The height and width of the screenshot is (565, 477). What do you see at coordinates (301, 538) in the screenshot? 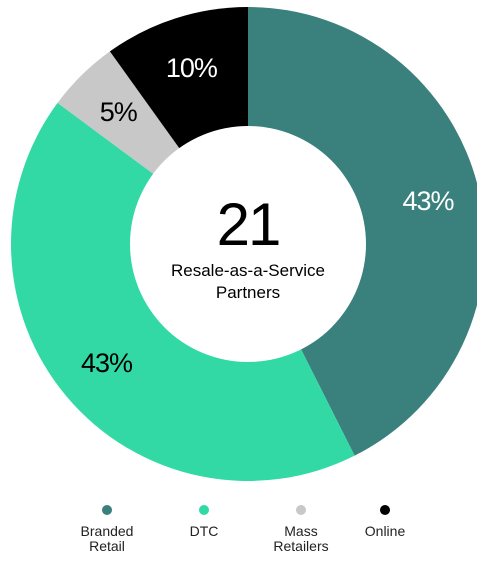
I see `legend-label-mass-retailers: Mass Retailers` at bounding box center [301, 538].